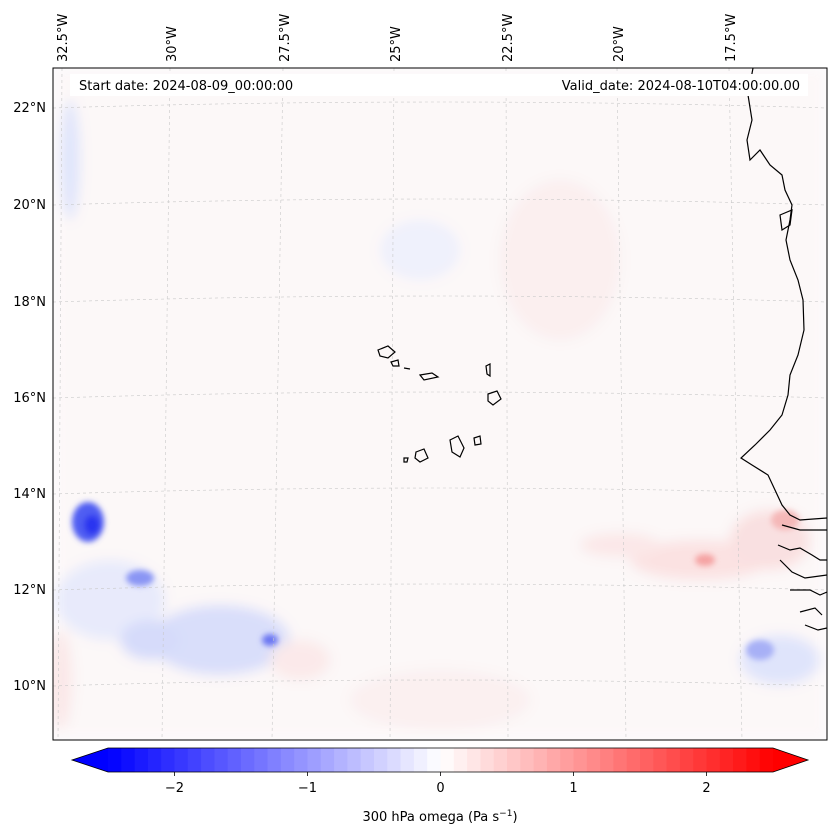  I want to click on start-date-label: Start date: 2024-08-09_00:00:00, so click(186, 86).